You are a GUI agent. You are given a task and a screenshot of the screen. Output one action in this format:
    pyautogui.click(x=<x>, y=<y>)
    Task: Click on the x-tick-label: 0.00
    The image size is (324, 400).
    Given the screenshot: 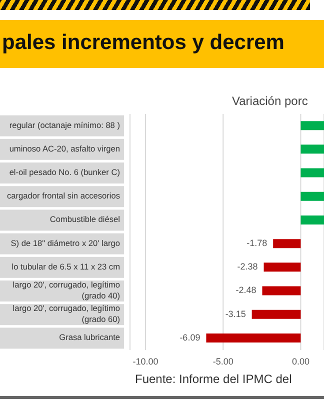 What is the action you would take?
    pyautogui.click(x=301, y=361)
    